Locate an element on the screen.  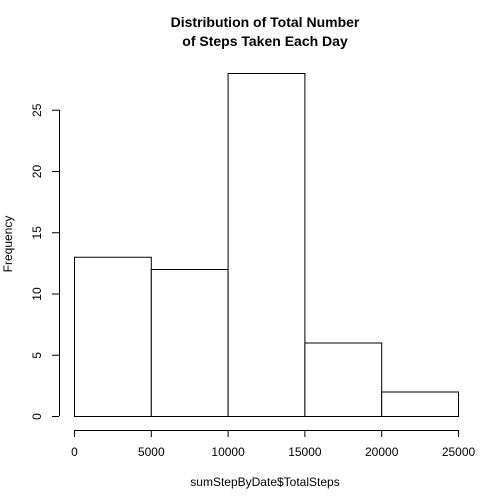
x-axis-label: sumStepByDate$TotalSteps is located at coordinates (264, 482).